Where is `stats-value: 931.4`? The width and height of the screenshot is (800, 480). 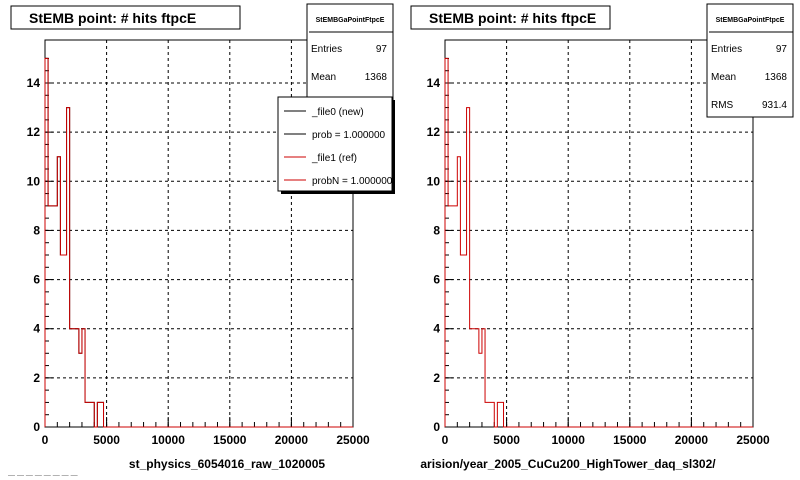
stats-value: 931.4 is located at coordinates (774, 105).